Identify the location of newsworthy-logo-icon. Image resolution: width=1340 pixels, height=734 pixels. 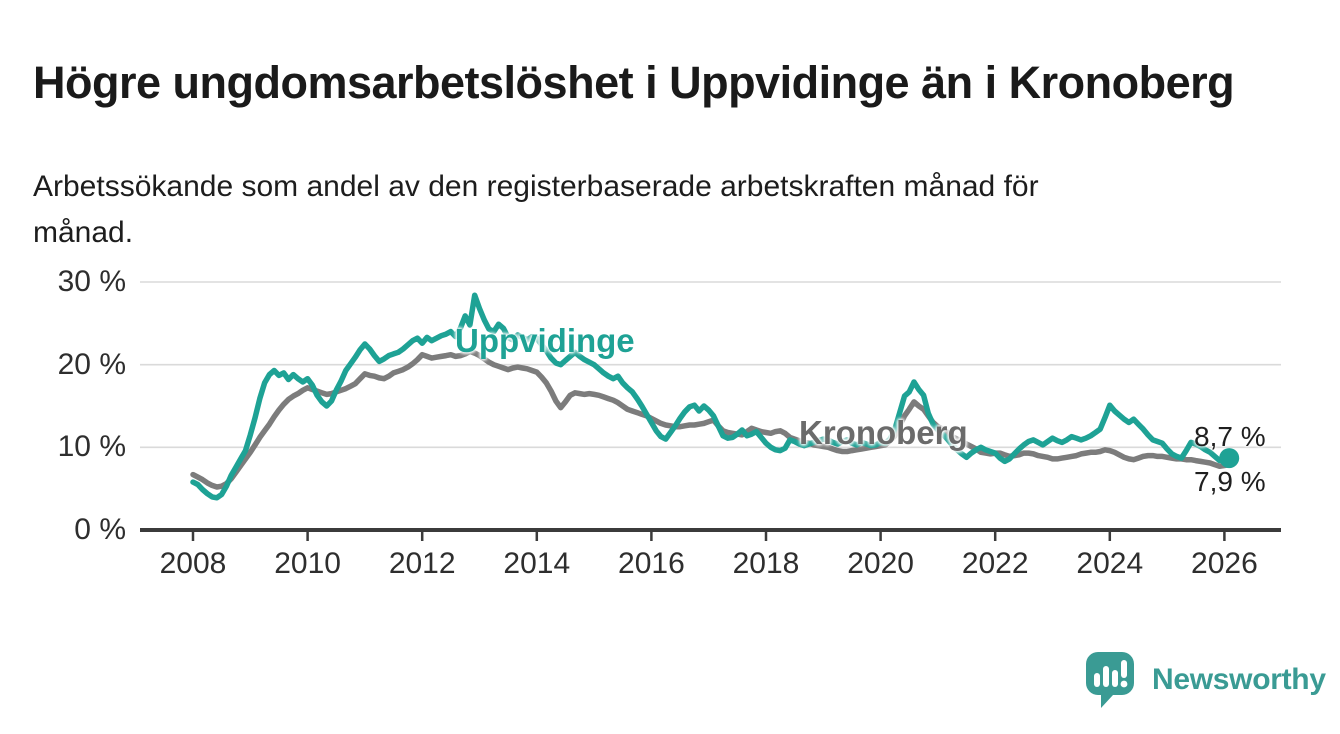
(1110, 680).